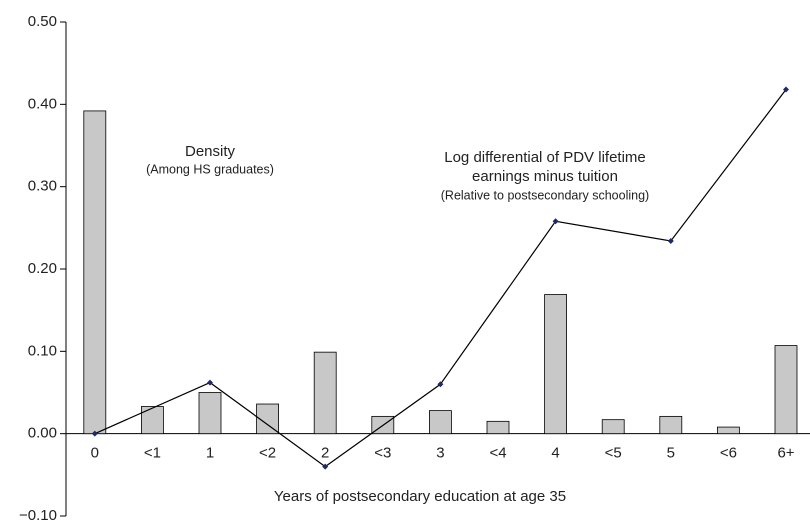  Describe the element at coordinates (785, 453) in the screenshot. I see `x-tick-label: 6+` at that location.